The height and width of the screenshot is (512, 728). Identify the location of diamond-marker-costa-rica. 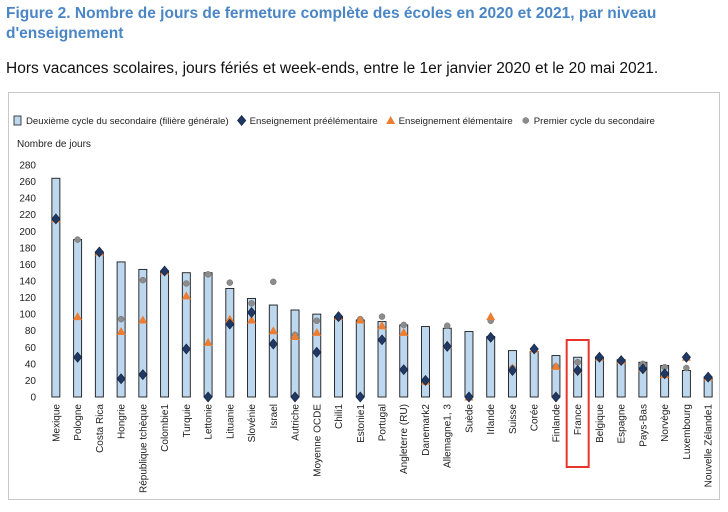
(99, 252).